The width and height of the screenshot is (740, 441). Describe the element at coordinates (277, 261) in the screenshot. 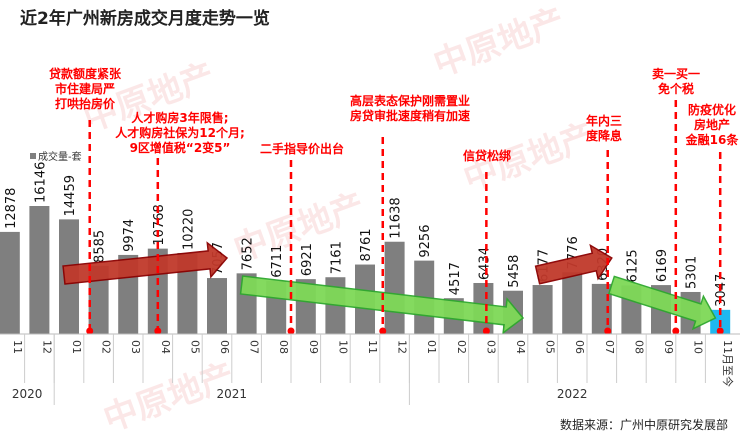

I see `bar-value-label: 6711` at that location.